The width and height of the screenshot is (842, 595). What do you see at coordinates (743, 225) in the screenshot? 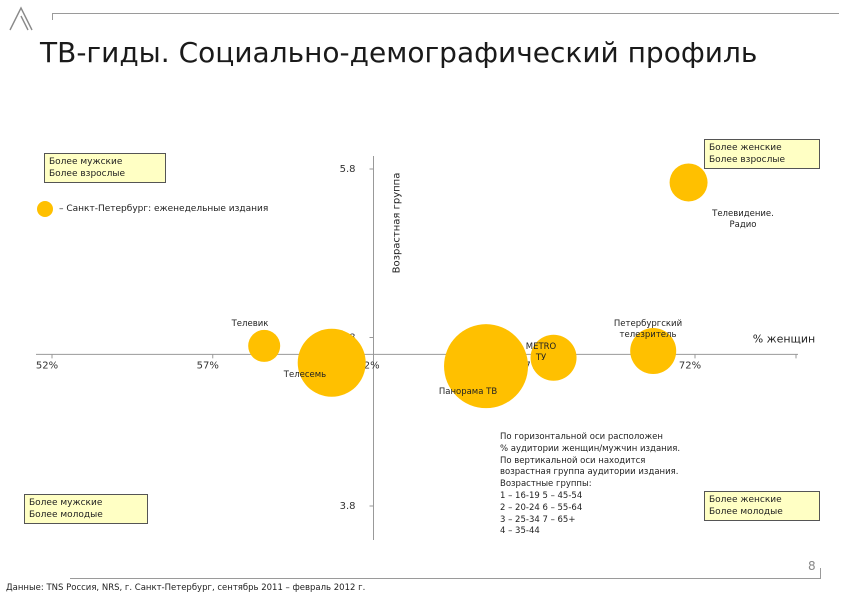
I see `bubble-label: Радио` at bounding box center [743, 225].